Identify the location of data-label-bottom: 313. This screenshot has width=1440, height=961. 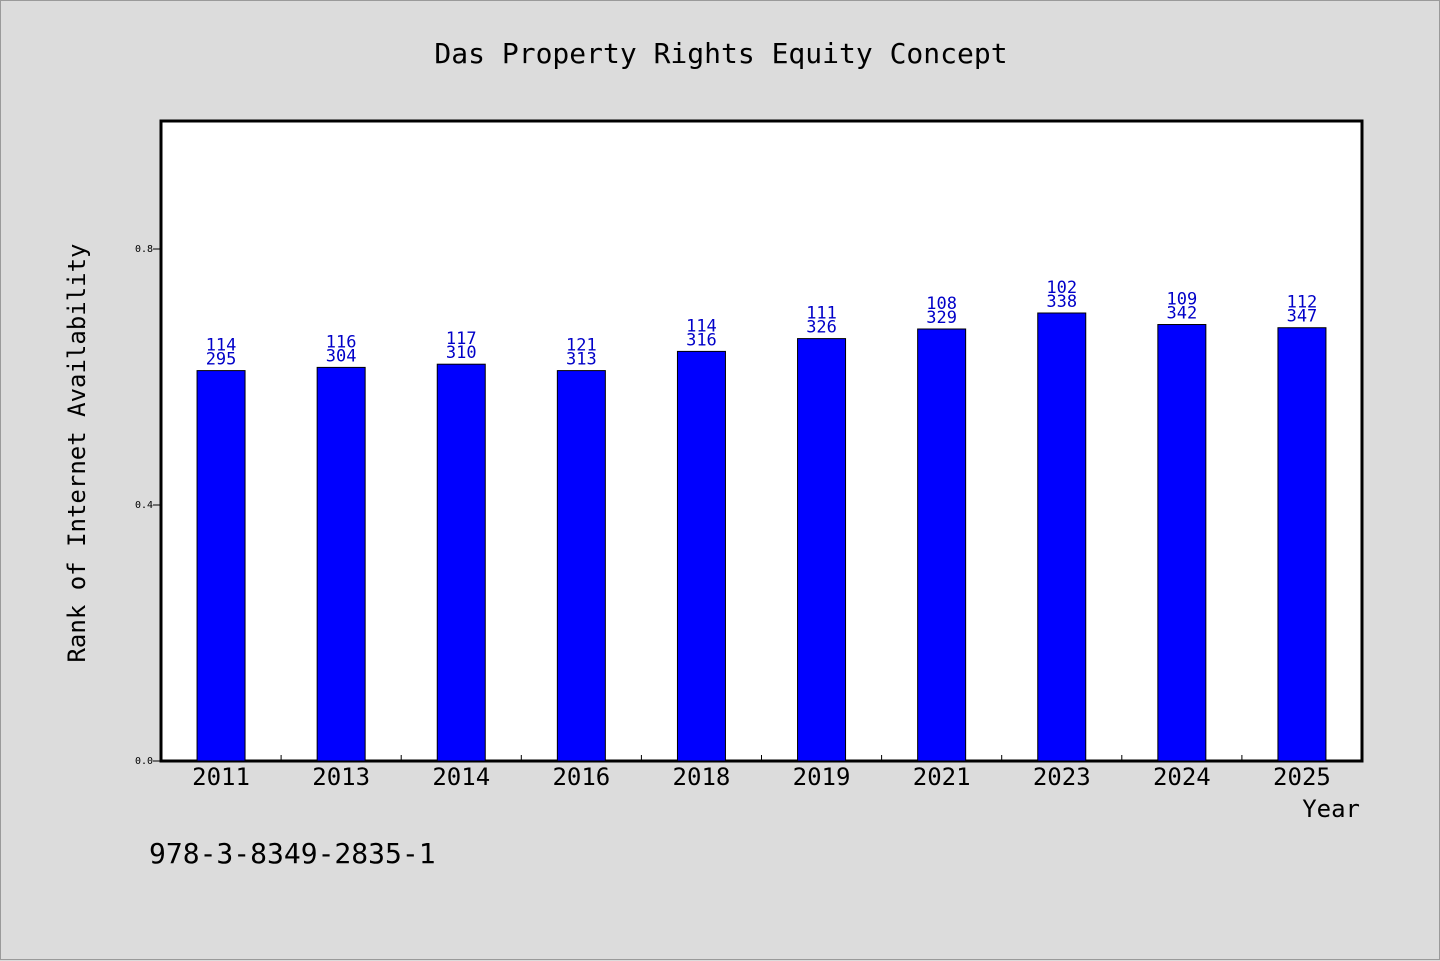
(581, 360).